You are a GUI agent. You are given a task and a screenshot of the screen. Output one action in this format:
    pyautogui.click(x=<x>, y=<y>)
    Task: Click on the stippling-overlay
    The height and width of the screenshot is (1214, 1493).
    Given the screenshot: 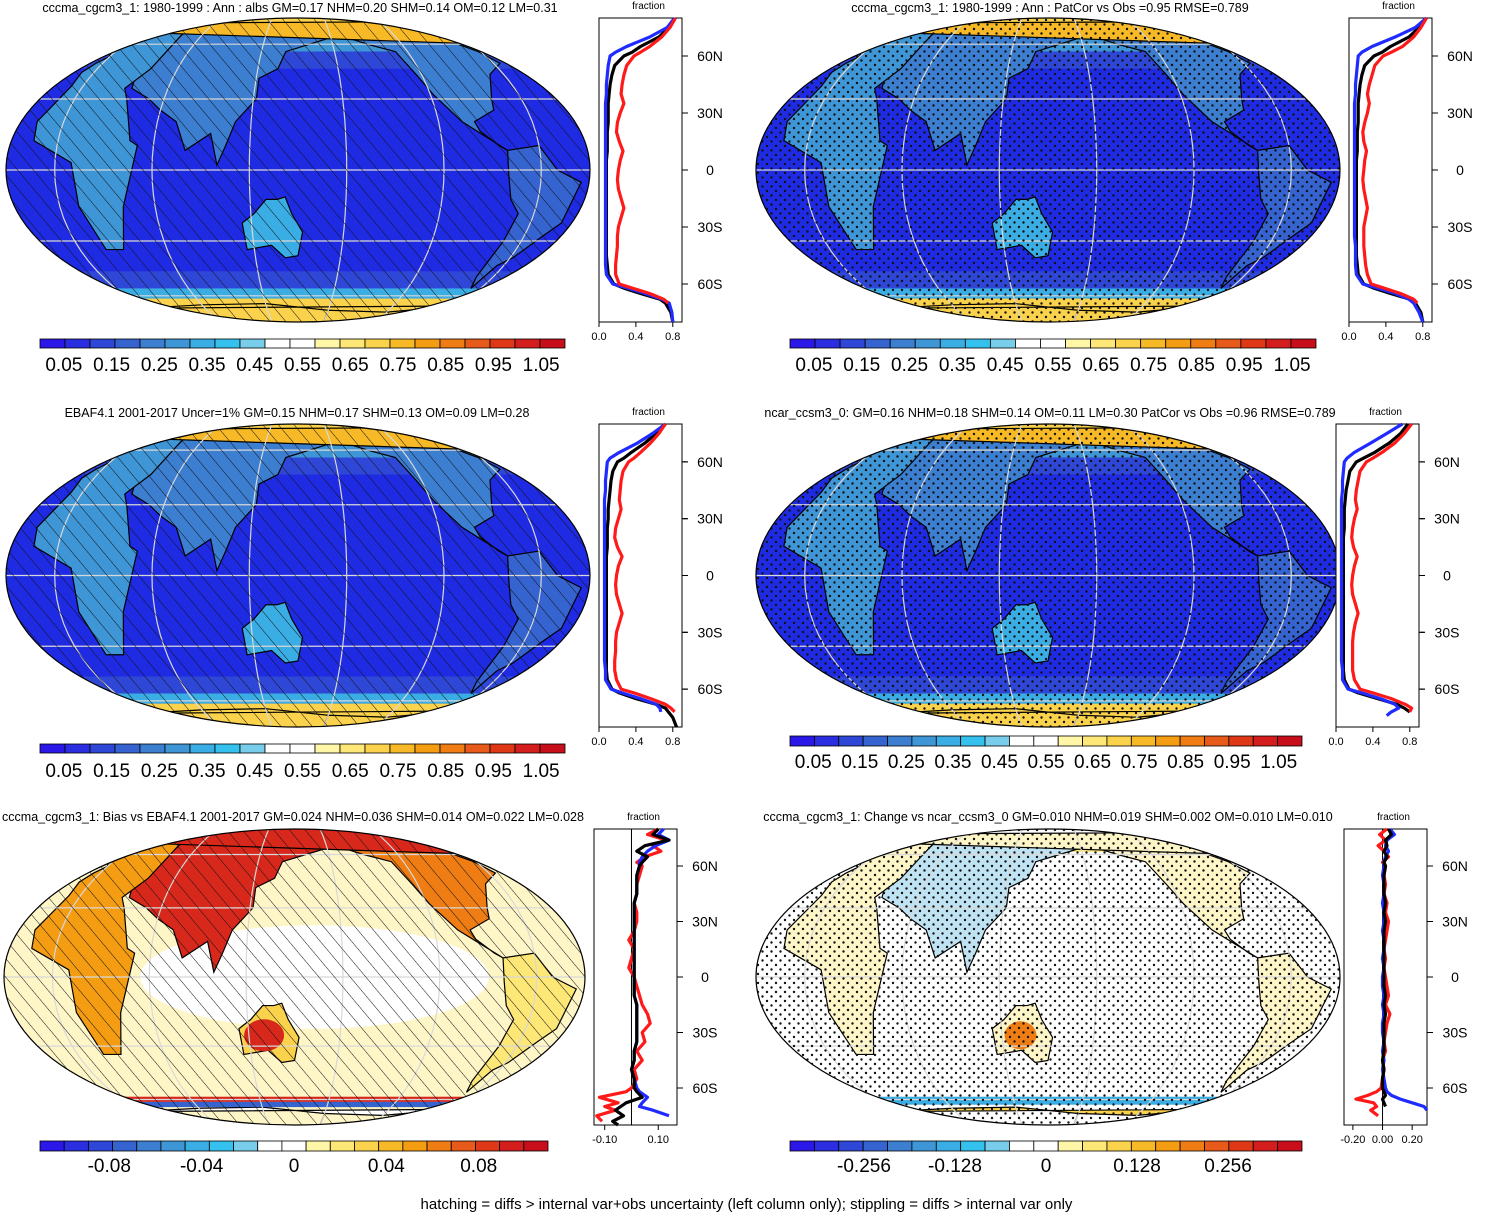 What is the action you would take?
    pyautogui.click(x=1048, y=170)
    